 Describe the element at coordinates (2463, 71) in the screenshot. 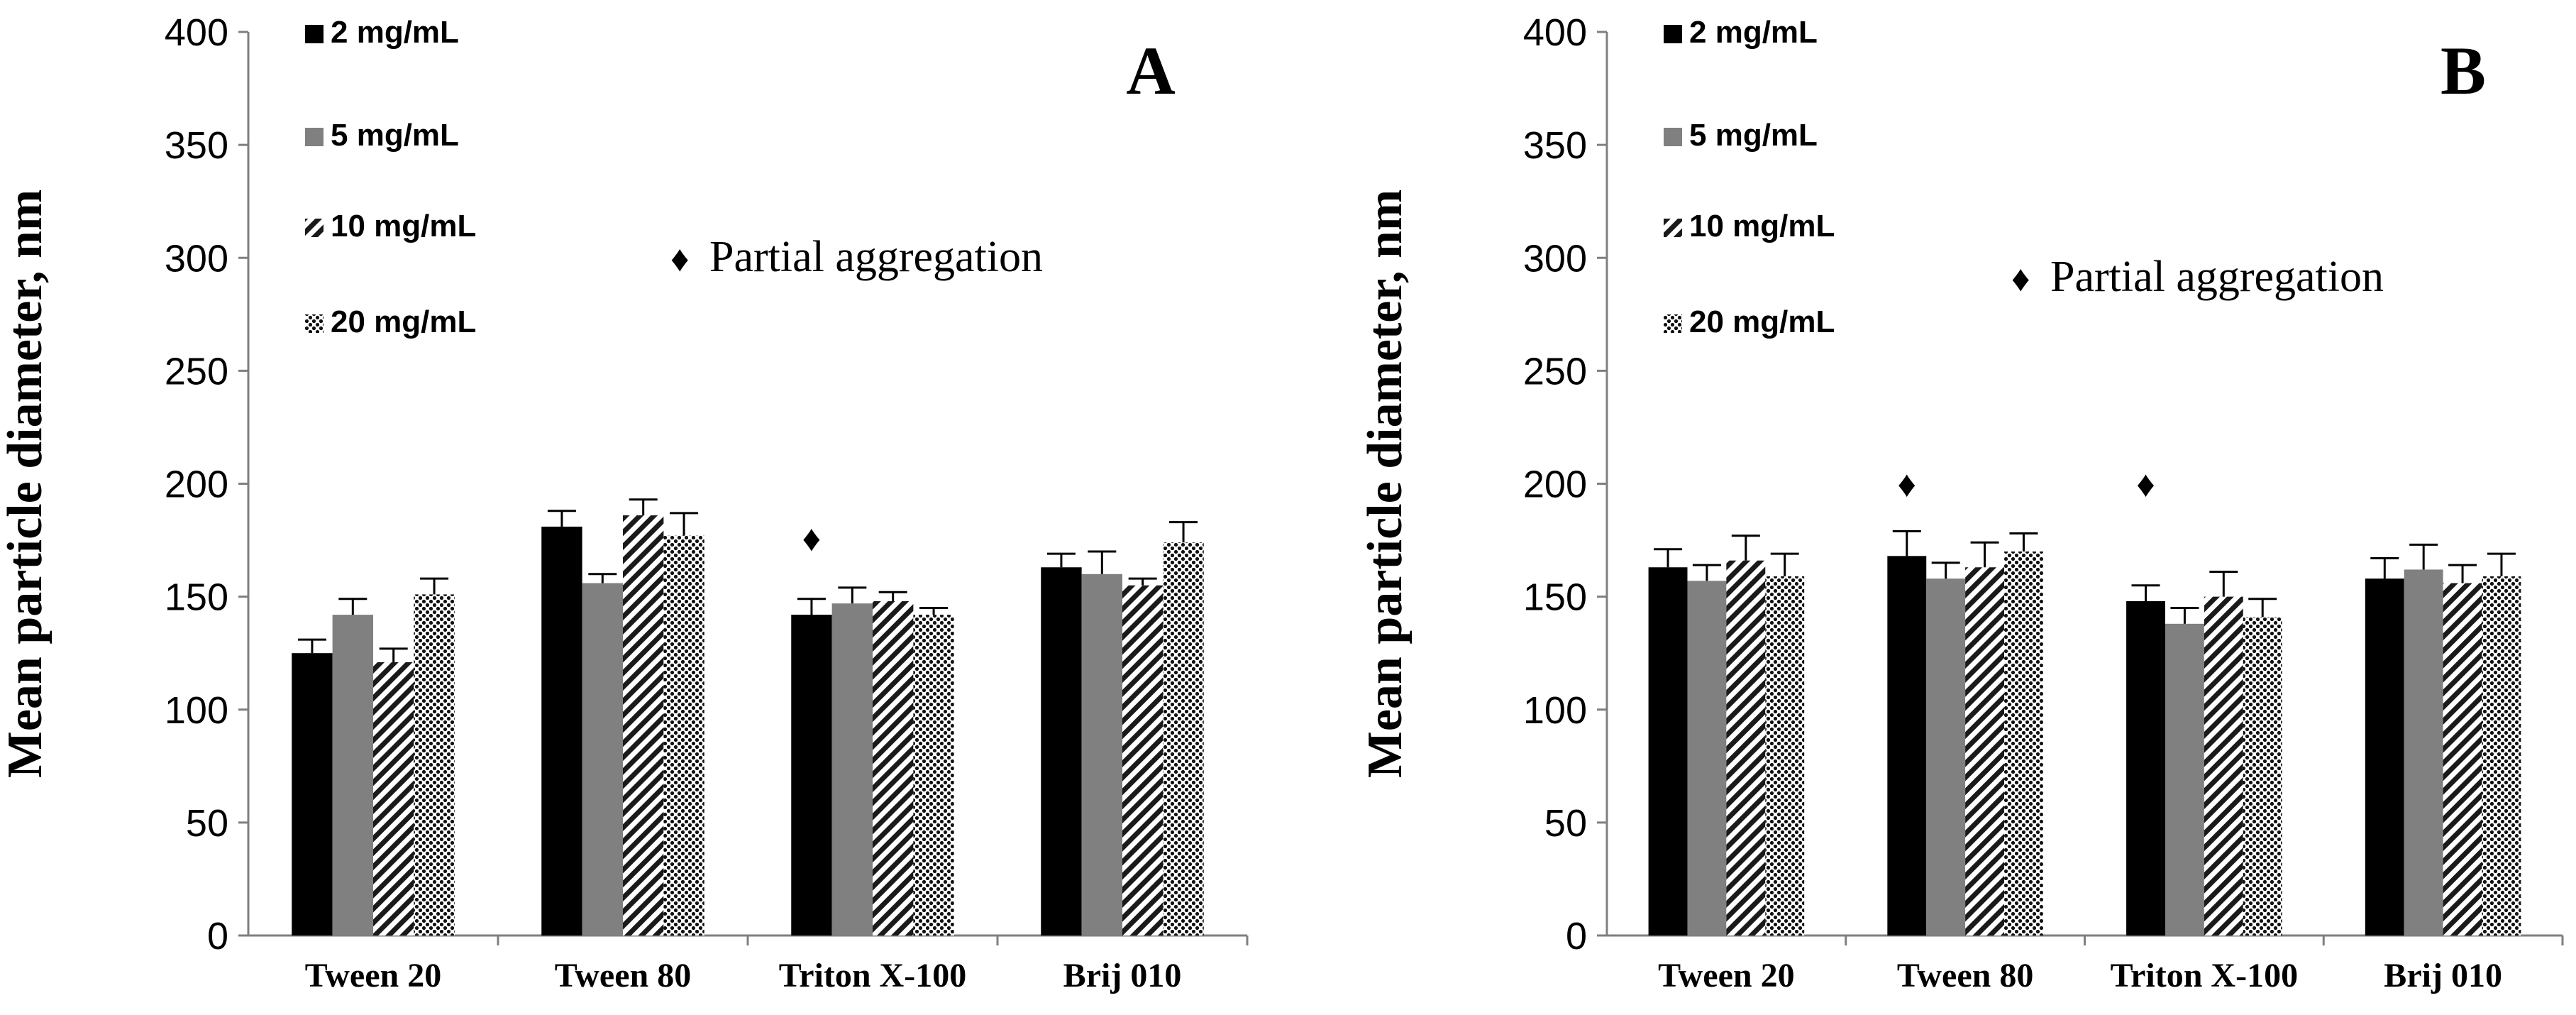

I see `panel-label: B` at that location.